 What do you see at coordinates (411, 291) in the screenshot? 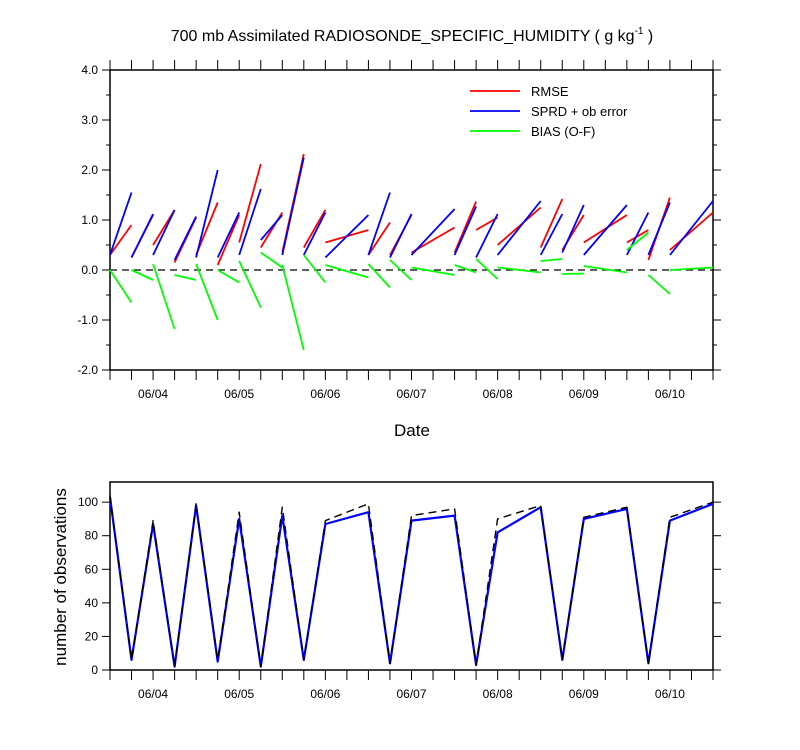
I see `series-bias-o-f` at bounding box center [411, 291].